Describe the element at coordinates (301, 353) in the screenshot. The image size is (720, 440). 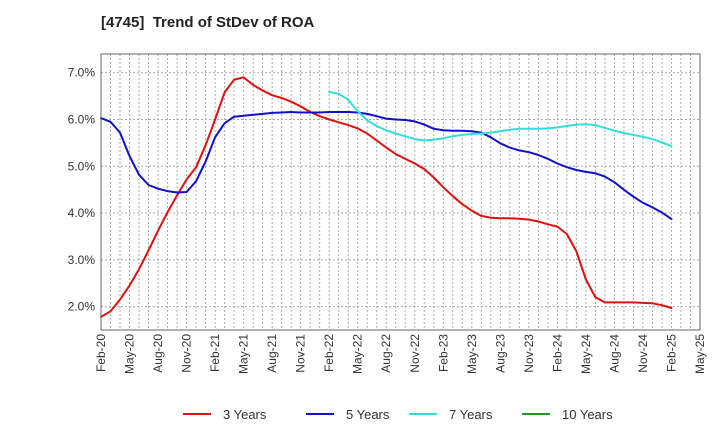
I see `x-tick-label: Nov-21` at that location.